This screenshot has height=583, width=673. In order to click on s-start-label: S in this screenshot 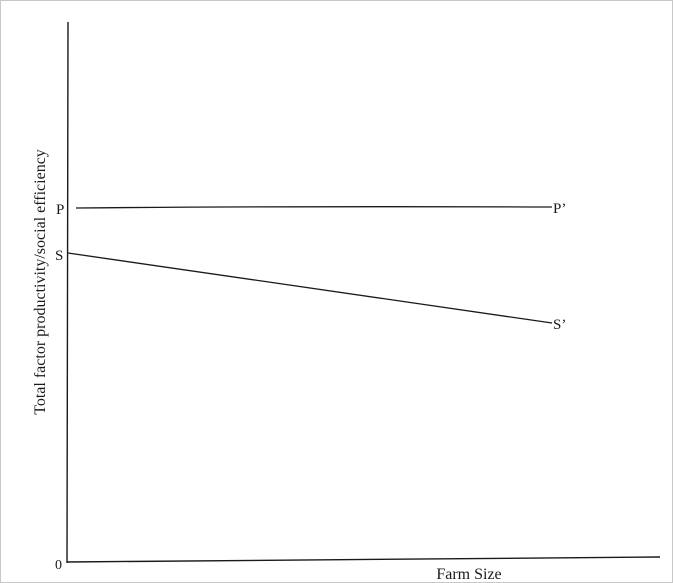, I will do `click(59, 256)`.